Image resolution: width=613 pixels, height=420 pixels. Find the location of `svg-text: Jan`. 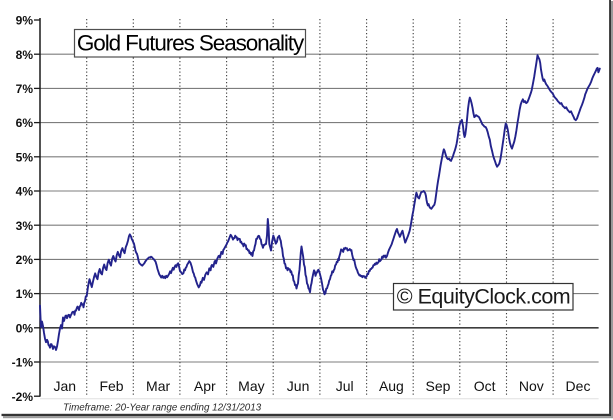

svg-text: Jan is located at coordinates (65, 386).